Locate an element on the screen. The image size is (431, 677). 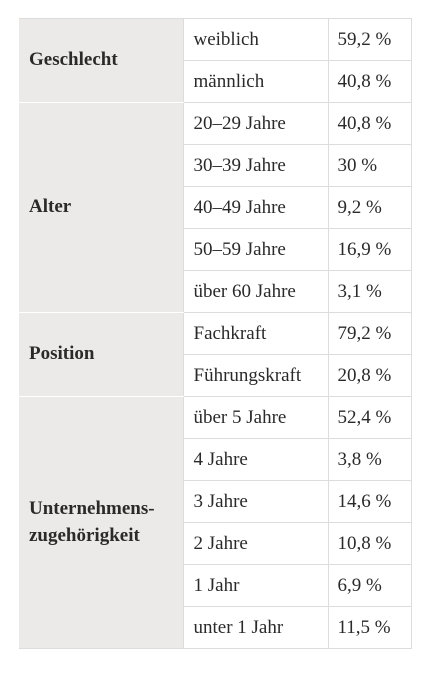
percentage-value: 3,8 % is located at coordinates (370, 459).